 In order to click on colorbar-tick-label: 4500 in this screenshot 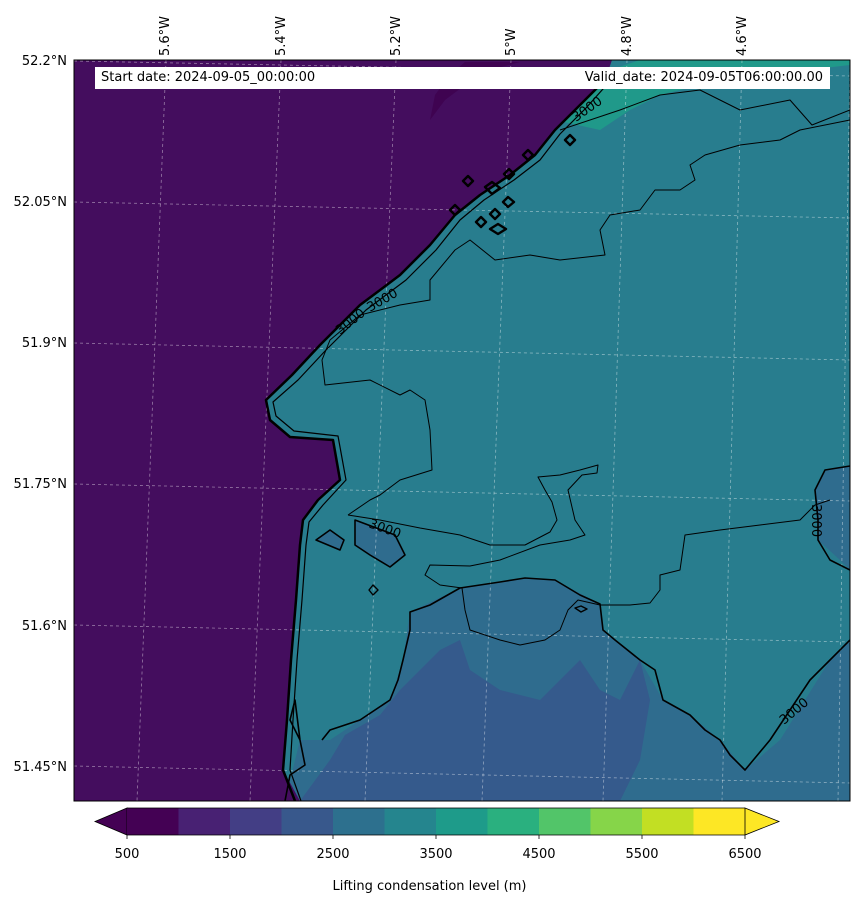, I will do `click(538, 854)`.